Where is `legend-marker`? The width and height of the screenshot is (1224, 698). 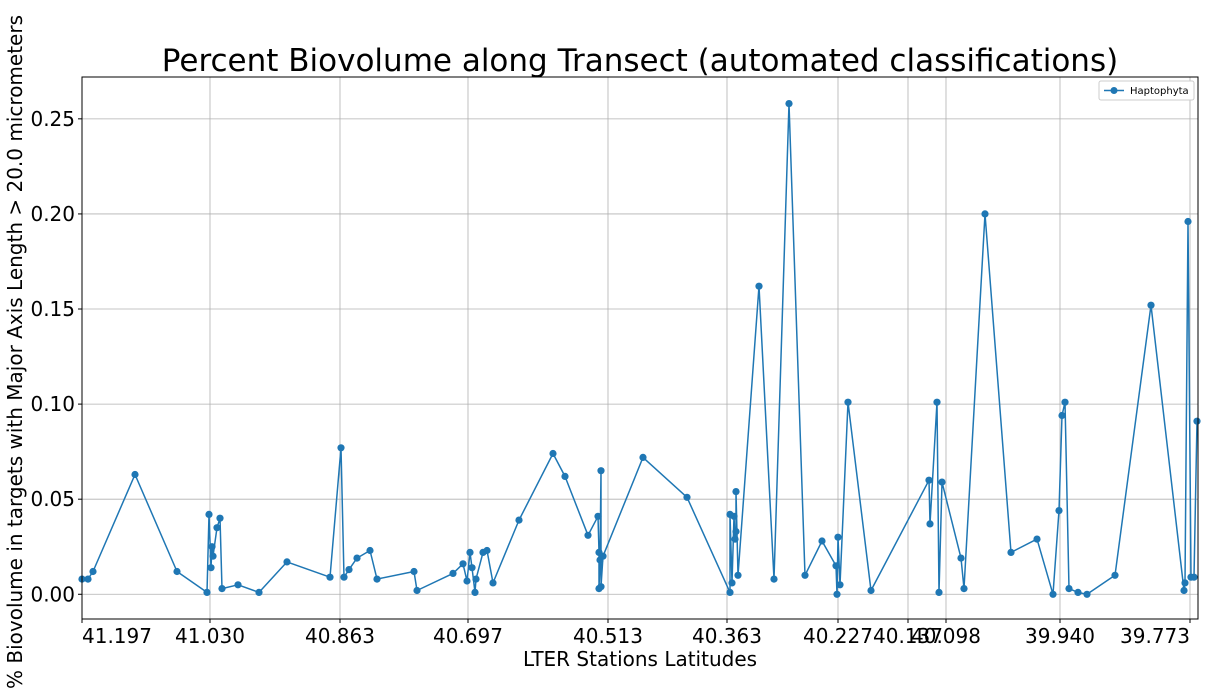 legend-marker is located at coordinates (1114, 90).